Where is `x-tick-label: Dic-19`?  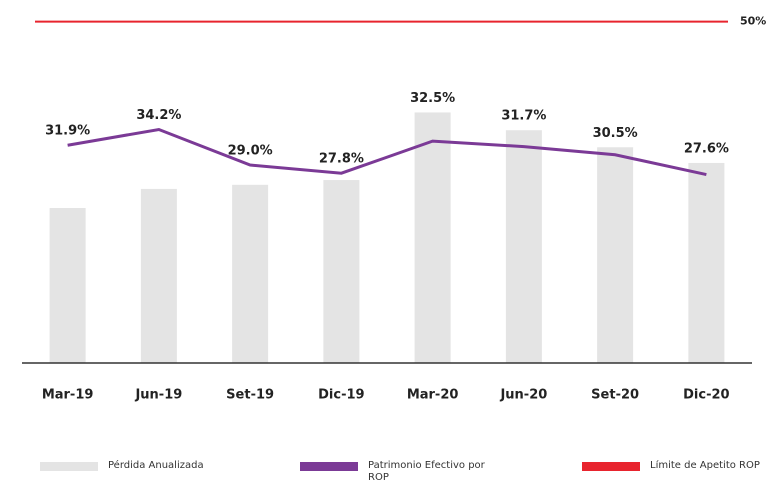
x-tick-label: Dic-19 is located at coordinates (341, 395).